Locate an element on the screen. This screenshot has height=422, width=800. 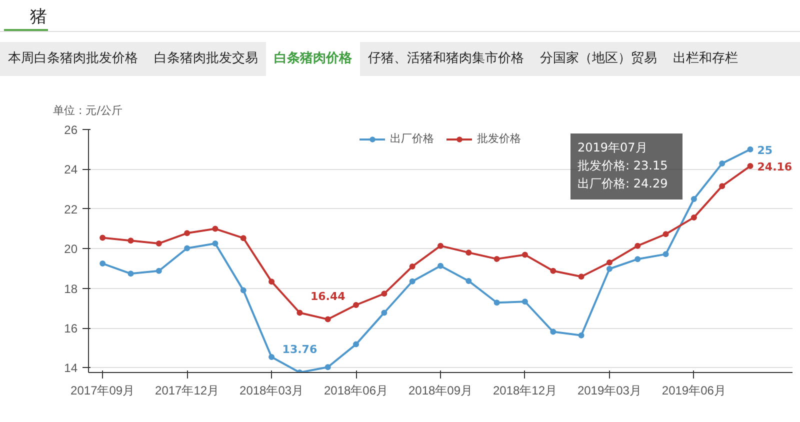
data-label: 24.16 is located at coordinates (774, 167).